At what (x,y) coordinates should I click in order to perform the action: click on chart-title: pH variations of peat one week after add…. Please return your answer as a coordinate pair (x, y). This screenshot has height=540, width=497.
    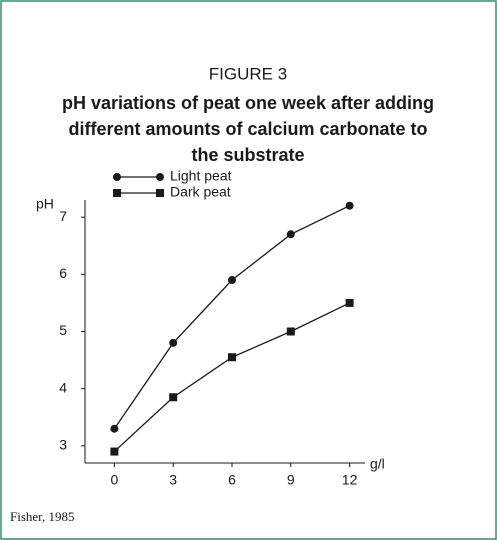
    Looking at the image, I should click on (248, 103).